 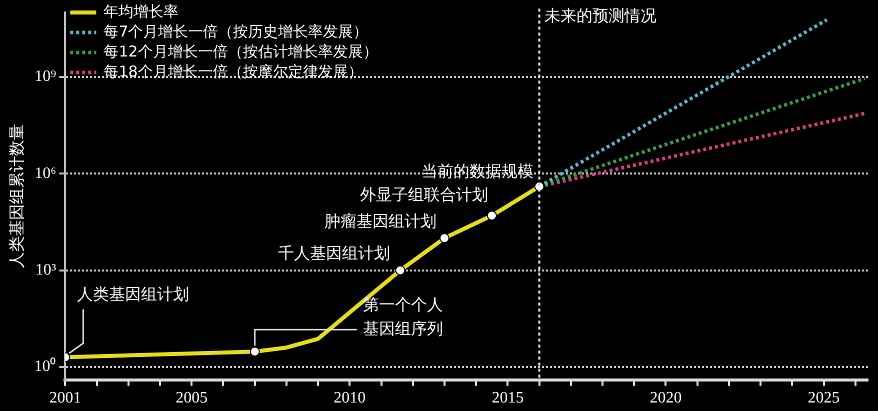 What do you see at coordinates (65, 398) in the screenshot?
I see `x-tick-label: 2001` at bounding box center [65, 398].